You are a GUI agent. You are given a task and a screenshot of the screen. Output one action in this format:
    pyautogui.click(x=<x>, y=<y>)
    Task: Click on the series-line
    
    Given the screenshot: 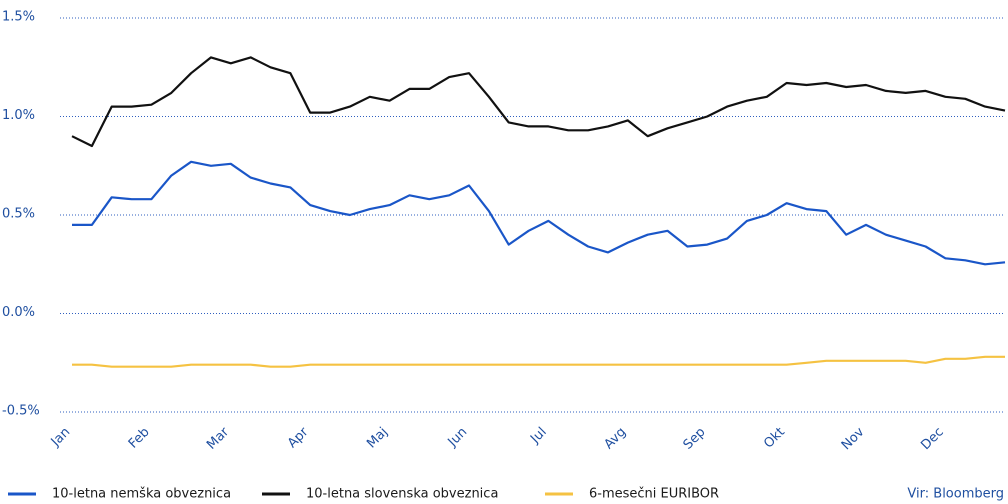 What is the action you would take?
    pyautogui.click(x=538, y=361)
    